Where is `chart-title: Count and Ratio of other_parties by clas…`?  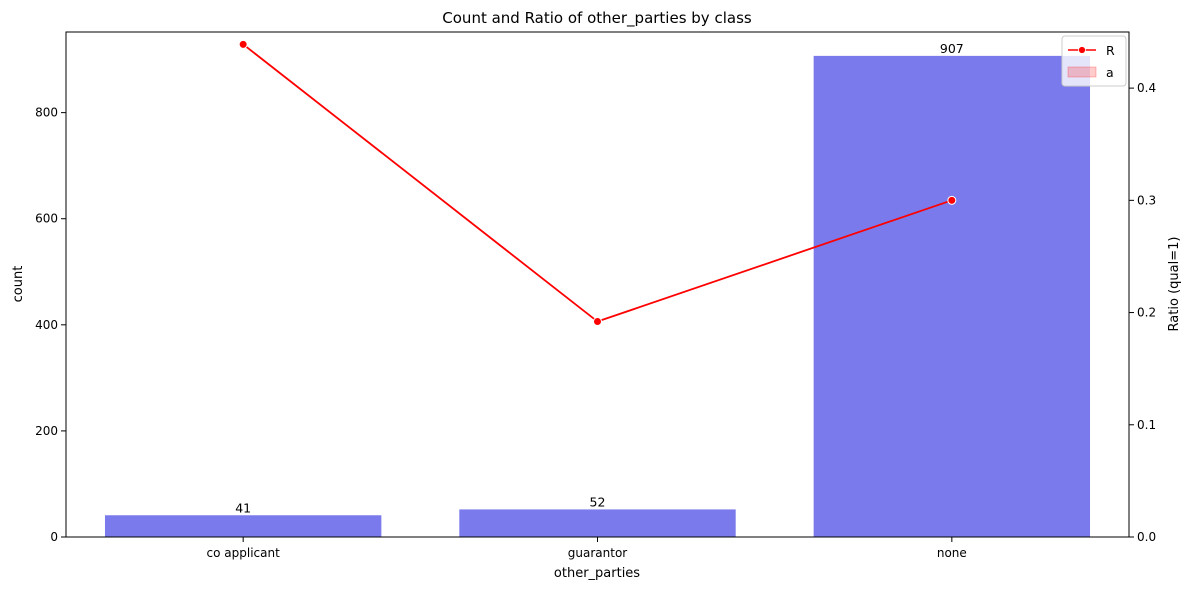 chart-title: Count and Ratio of other_parties by clas… is located at coordinates (597, 18).